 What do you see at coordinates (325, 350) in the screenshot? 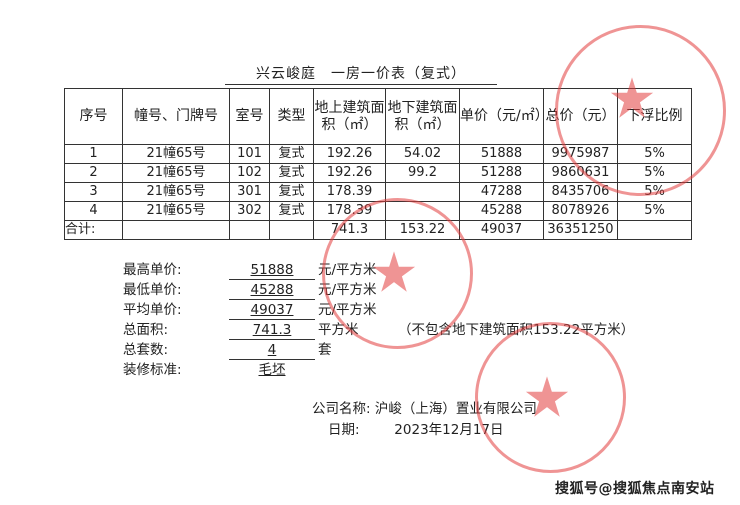
I see `summary-unit: 套` at bounding box center [325, 350].